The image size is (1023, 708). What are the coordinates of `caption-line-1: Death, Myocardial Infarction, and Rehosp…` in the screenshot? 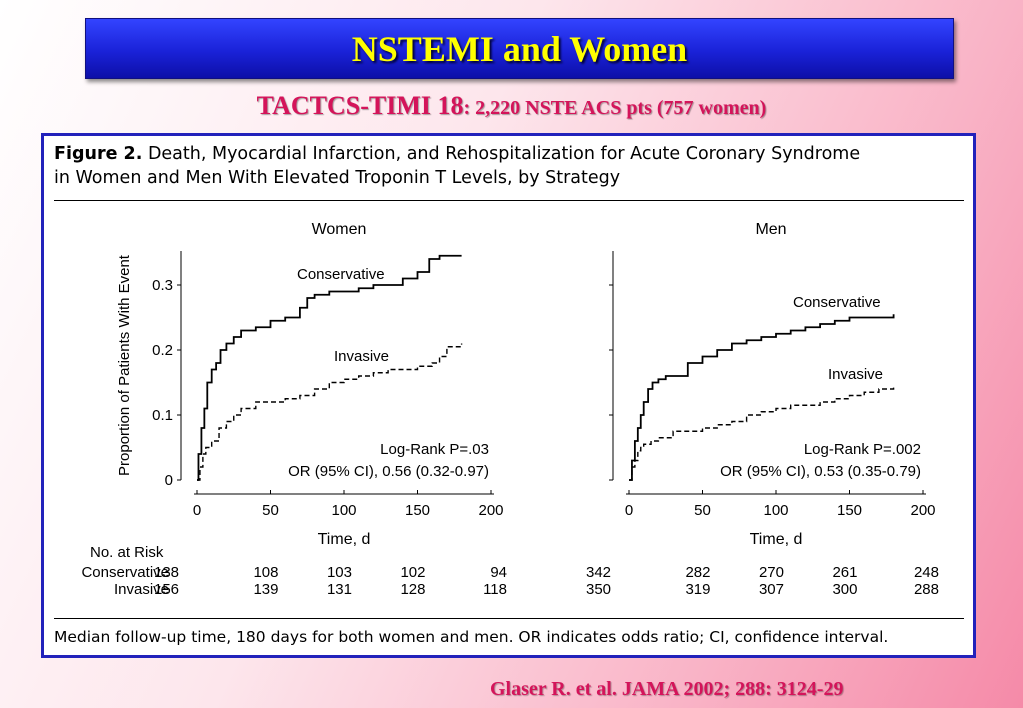 It's located at (504, 154).